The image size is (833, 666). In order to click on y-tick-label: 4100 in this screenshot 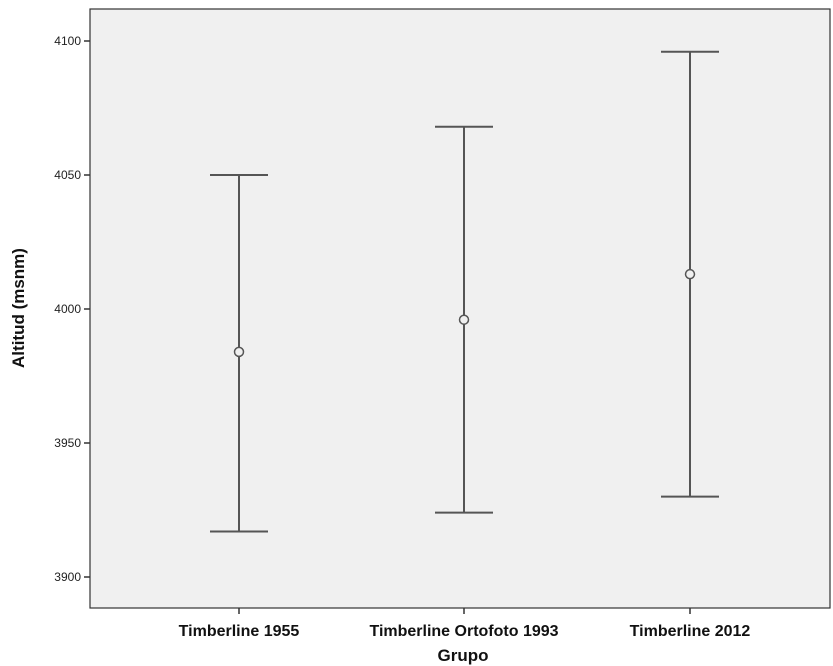, I will do `click(67, 41)`.